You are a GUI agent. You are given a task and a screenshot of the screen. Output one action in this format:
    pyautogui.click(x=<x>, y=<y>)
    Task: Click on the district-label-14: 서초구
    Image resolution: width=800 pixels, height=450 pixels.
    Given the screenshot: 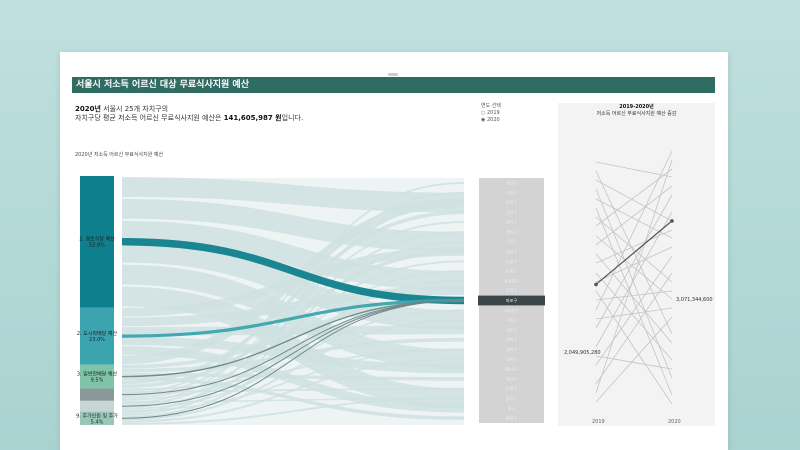 What is the action you would take?
    pyautogui.click(x=511, y=320)
    